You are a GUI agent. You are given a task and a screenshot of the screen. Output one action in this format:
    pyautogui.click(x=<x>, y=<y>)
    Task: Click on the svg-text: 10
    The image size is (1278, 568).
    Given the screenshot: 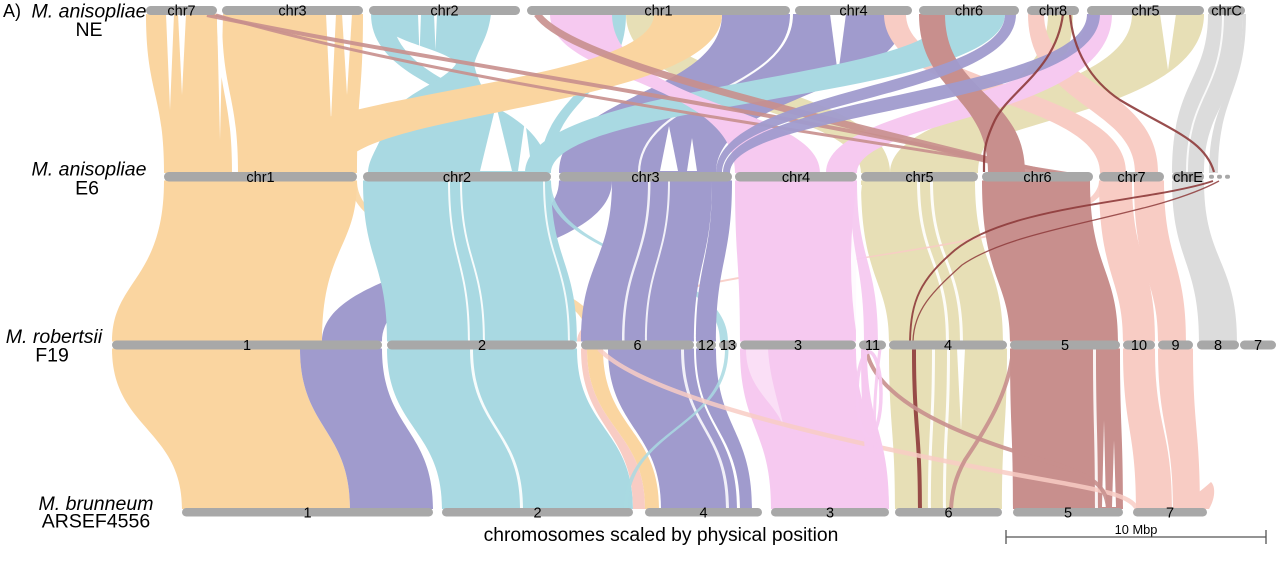 What is the action you would take?
    pyautogui.click(x=1139, y=346)
    